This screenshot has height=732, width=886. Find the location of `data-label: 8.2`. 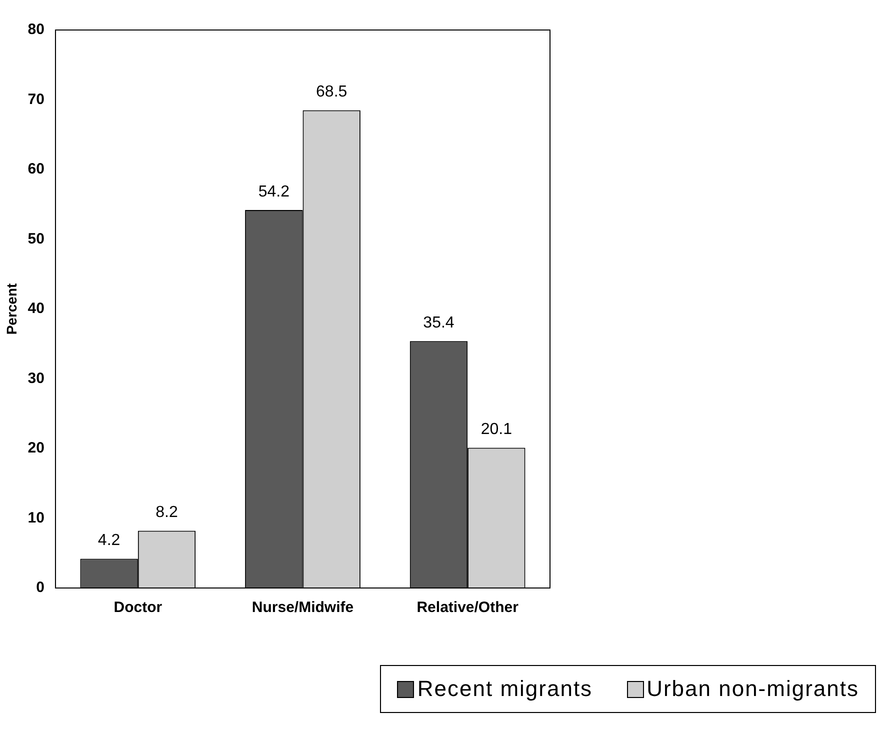

data-label: 8.2 is located at coordinates (167, 513).